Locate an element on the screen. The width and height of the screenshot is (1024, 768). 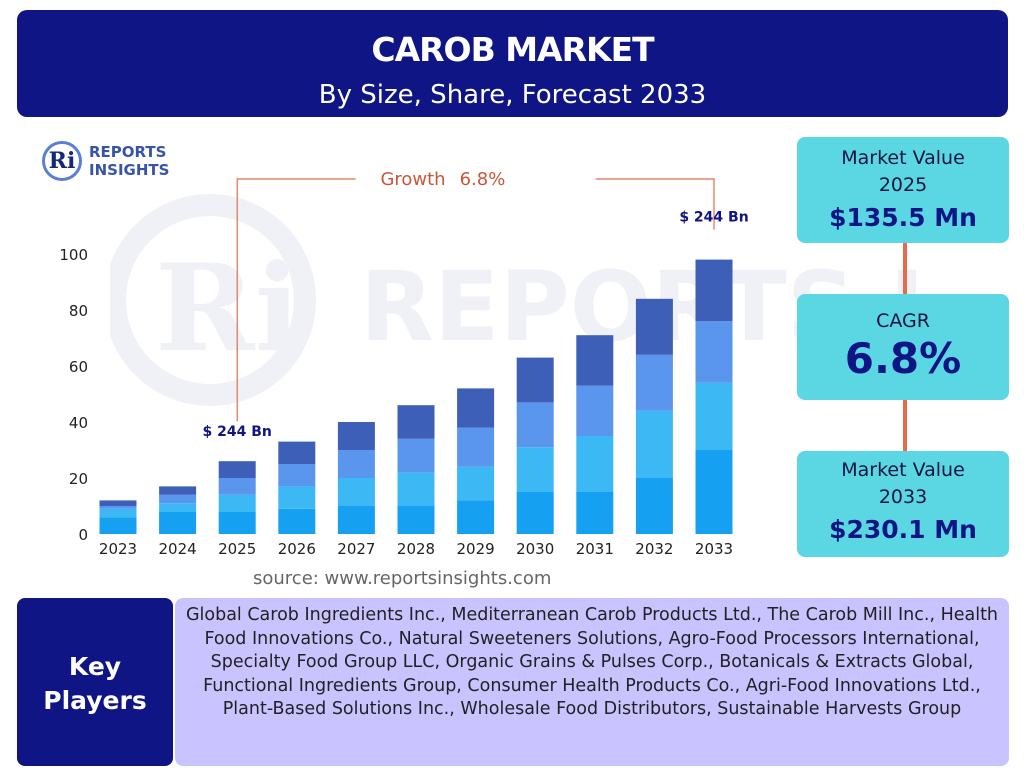
x-tick-label: 2030 is located at coordinates (535, 549).